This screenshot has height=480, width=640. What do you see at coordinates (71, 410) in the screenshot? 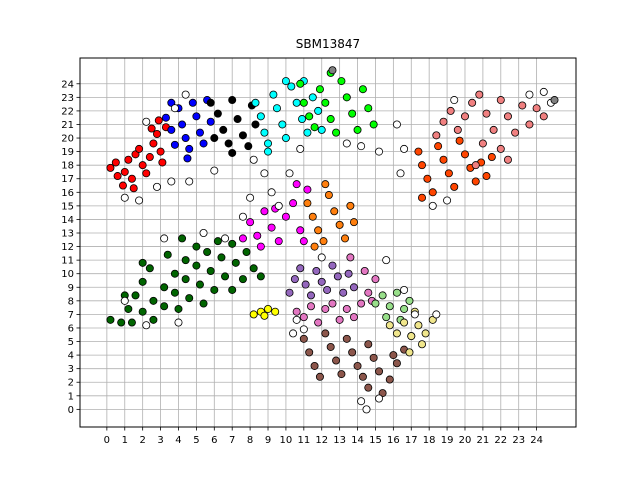
I see `y-tick-label: 0` at bounding box center [71, 410].